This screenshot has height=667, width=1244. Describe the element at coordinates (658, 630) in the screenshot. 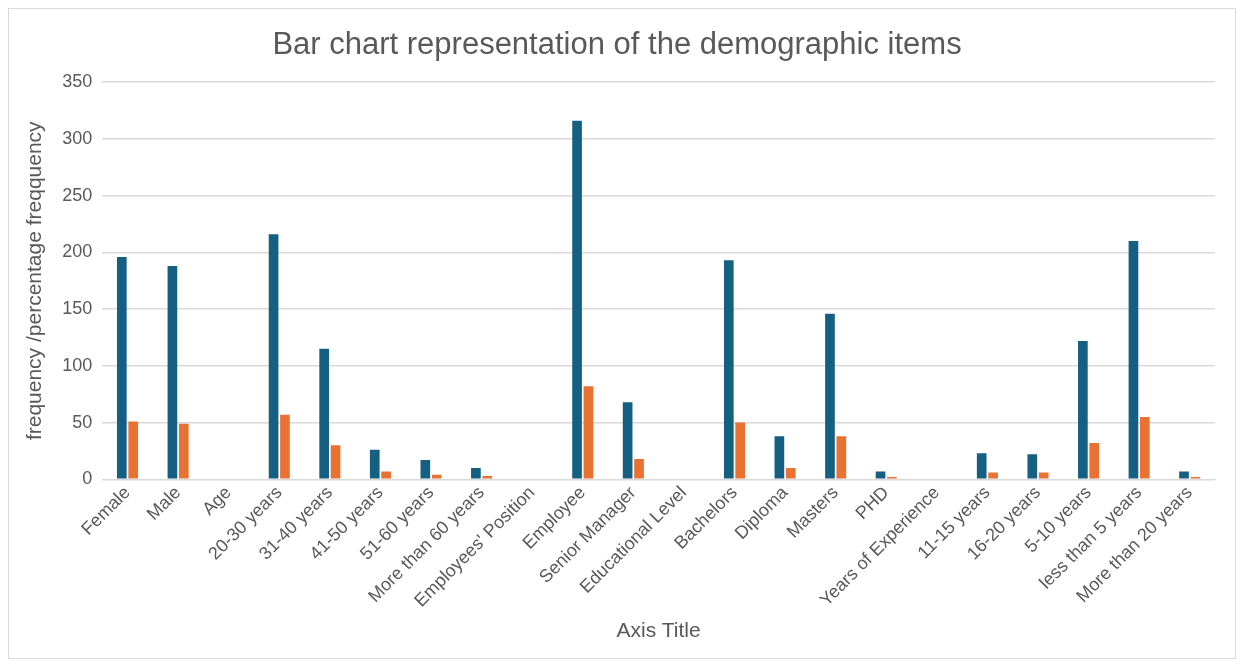

I see `x-axis-title: Axis Title` at that location.